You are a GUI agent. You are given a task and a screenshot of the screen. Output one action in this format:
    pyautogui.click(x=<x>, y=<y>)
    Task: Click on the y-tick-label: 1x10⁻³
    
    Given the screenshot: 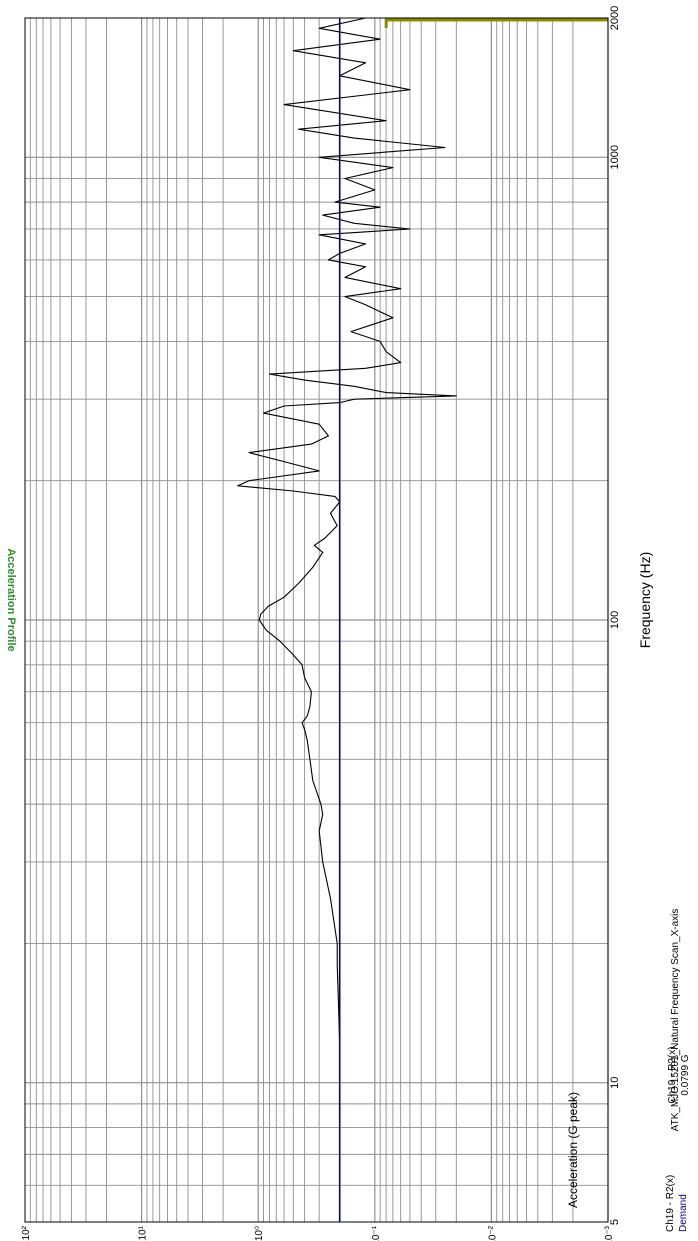 What is the action you would take?
    pyautogui.click(x=609, y=1233)
    